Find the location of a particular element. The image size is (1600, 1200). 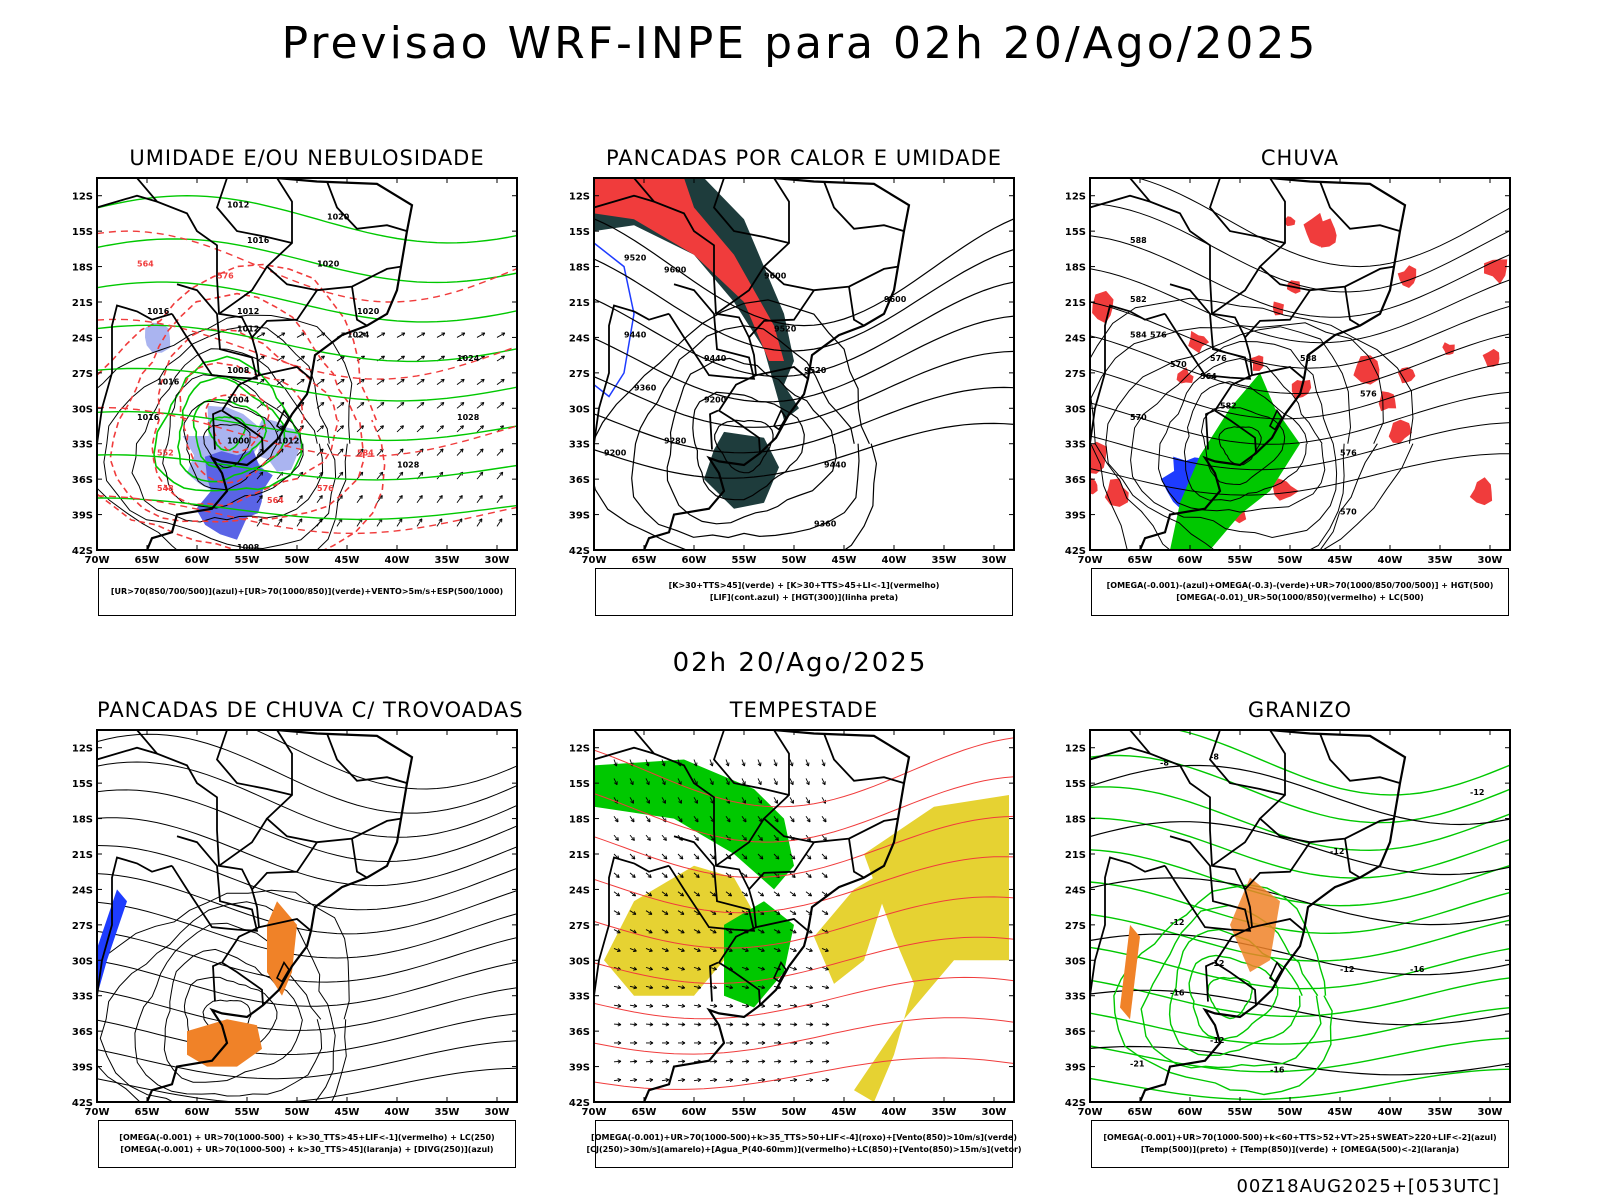

lat-tick-label: 42S is located at coordinates (82, 551).